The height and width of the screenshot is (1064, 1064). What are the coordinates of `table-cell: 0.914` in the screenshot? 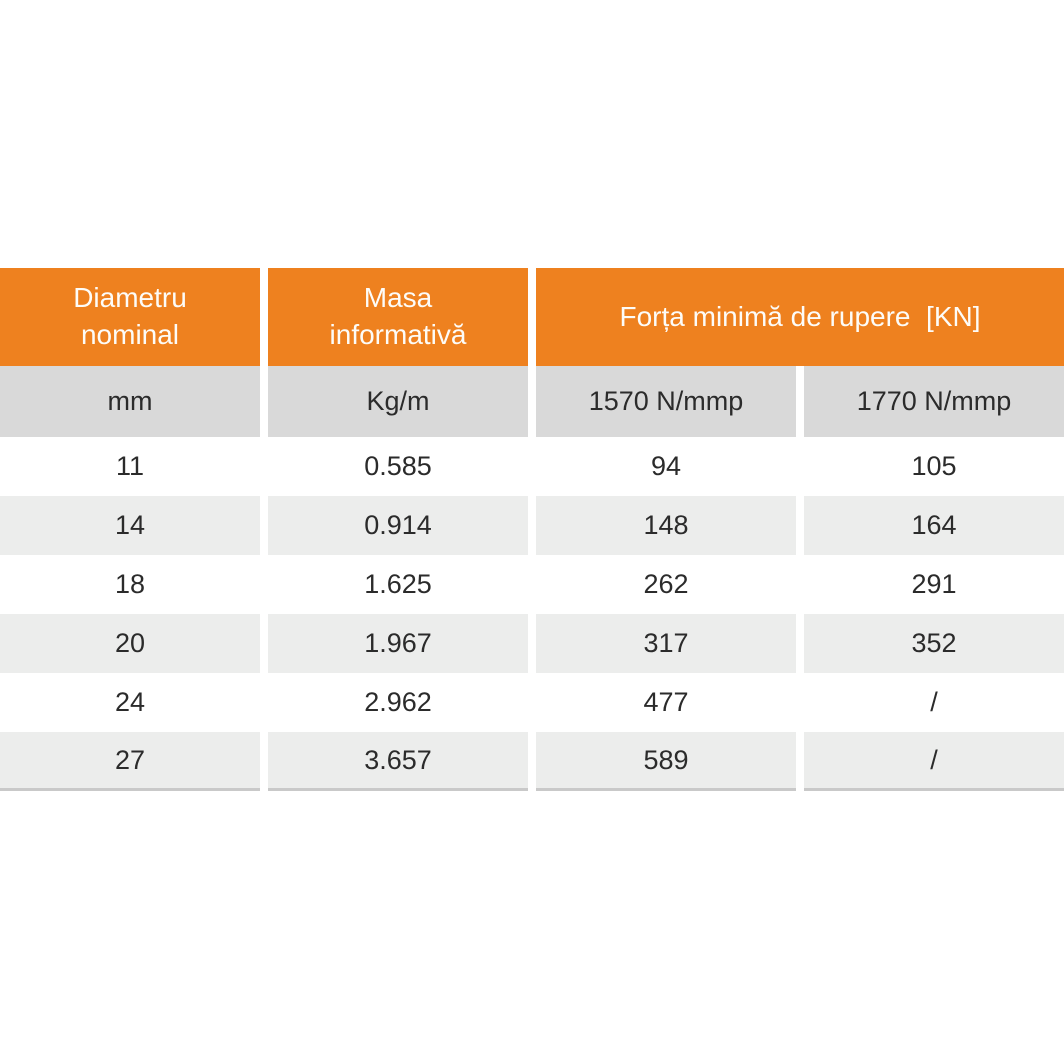 It's located at (398, 525).